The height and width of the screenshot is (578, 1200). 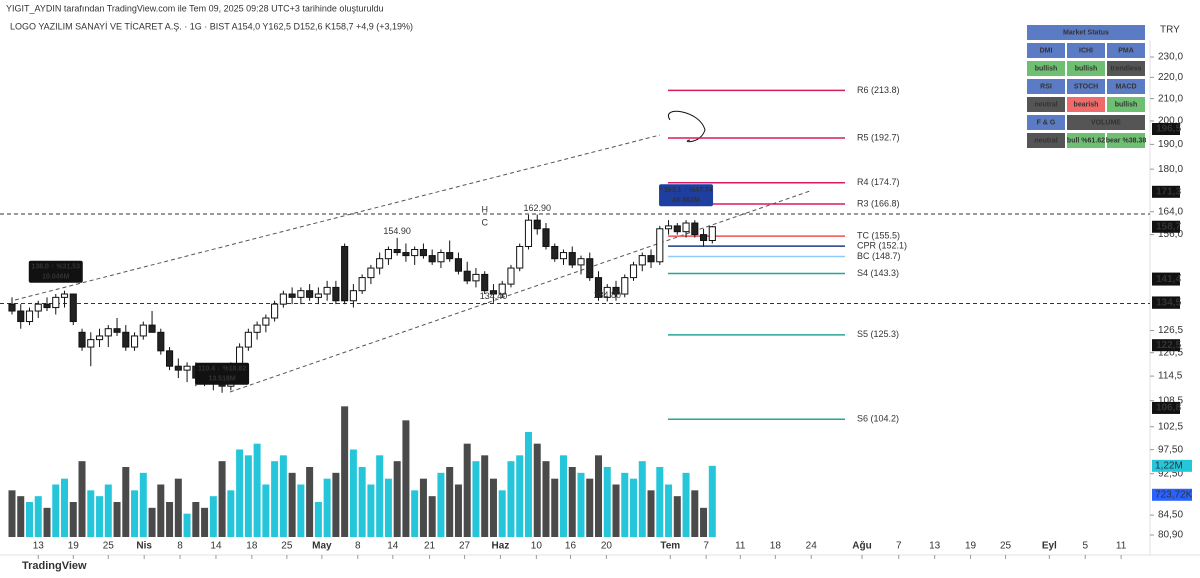 What do you see at coordinates (878, 334) in the screenshot?
I see `pivot-label: S5 (125.3)` at bounding box center [878, 334].